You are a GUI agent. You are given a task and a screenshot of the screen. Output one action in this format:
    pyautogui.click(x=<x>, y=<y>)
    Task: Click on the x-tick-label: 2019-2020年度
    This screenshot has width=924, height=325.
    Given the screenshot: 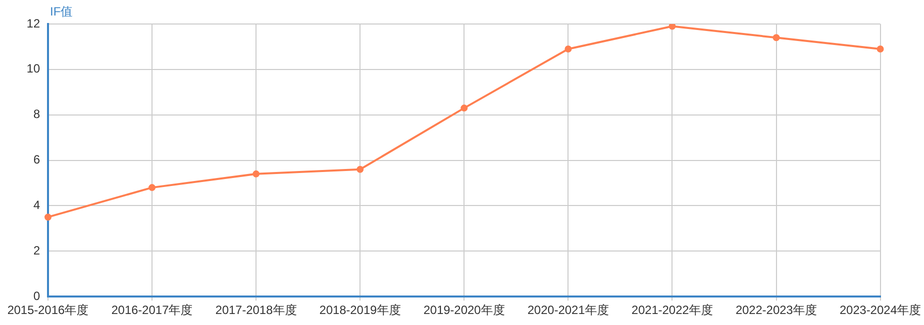 What is the action you would take?
    pyautogui.click(x=464, y=310)
    